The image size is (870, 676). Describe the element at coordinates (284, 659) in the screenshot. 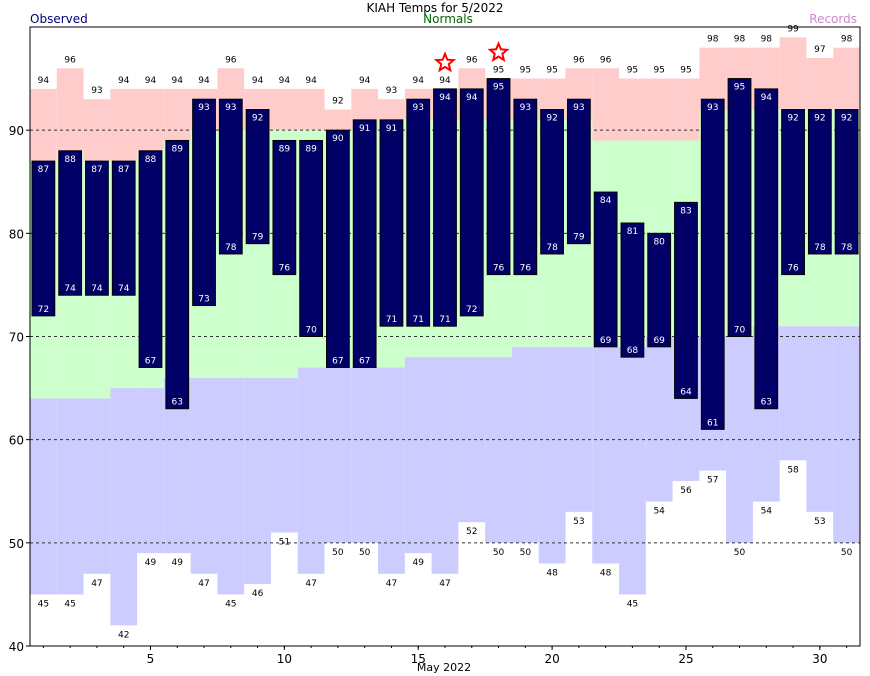

I see `x-tick-label: 10` at that location.